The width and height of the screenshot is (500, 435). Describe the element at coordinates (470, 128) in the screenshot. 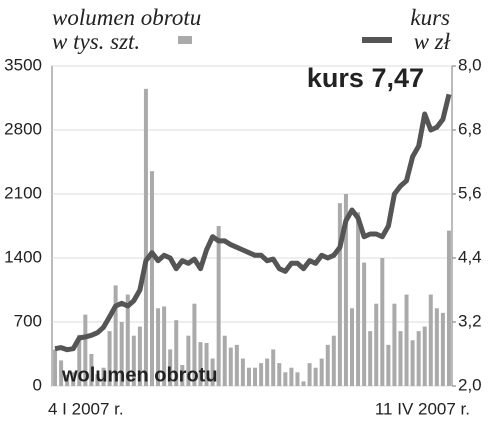

I see `y2-tick-label: 6,8` at that location.